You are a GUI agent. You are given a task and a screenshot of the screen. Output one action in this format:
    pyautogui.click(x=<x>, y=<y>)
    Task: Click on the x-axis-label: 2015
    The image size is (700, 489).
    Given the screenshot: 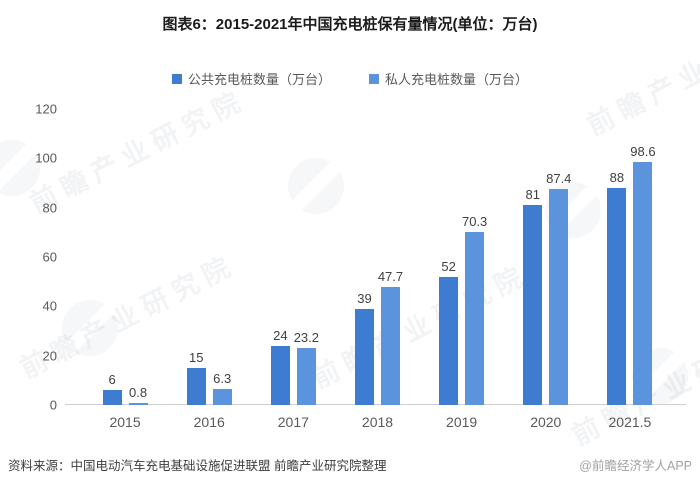 What is the action you would take?
    pyautogui.click(x=125, y=422)
    